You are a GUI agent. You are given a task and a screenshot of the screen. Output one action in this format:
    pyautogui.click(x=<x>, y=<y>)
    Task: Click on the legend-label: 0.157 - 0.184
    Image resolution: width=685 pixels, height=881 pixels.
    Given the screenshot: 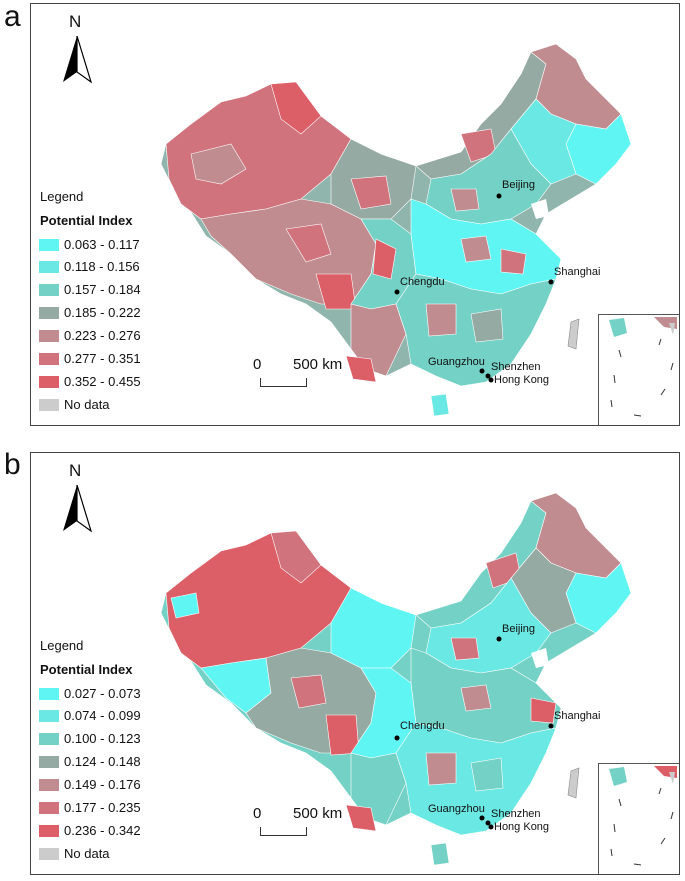 What is the action you would take?
    pyautogui.click(x=102, y=289)
    